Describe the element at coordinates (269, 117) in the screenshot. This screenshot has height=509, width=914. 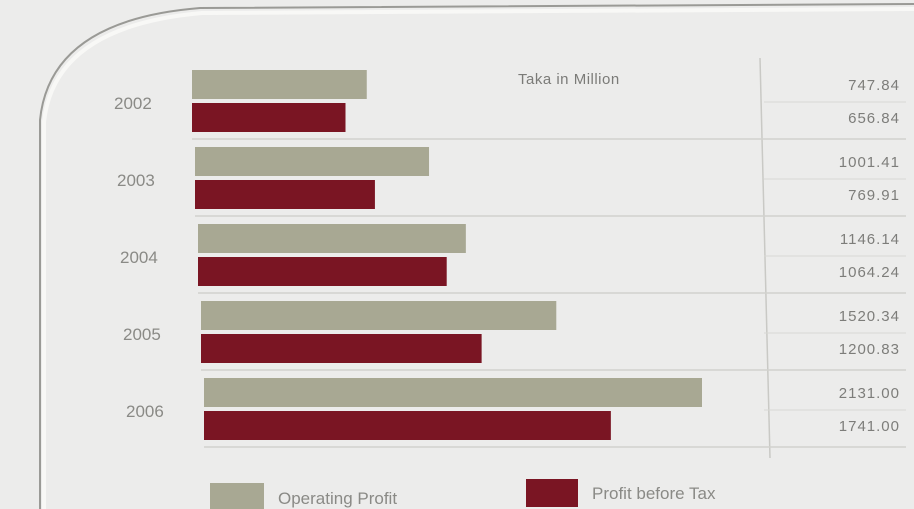
I see `bar-profit-before-tax-2002` at that location.